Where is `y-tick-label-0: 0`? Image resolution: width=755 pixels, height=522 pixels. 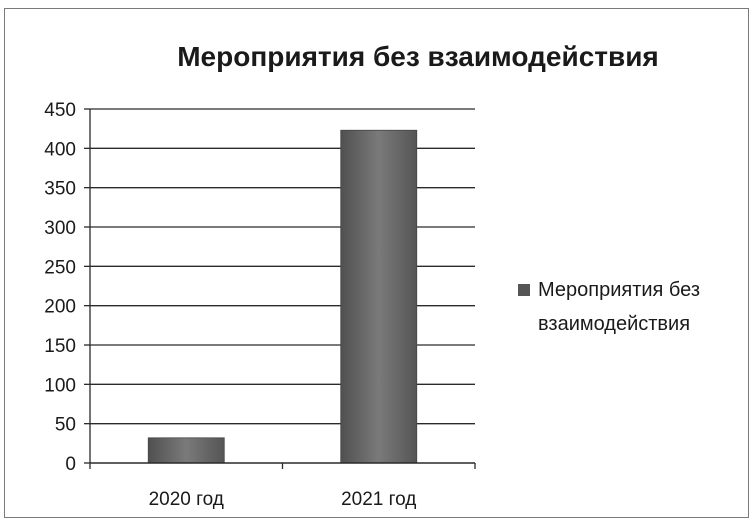 y-tick-label-0: 0 is located at coordinates (70, 464).